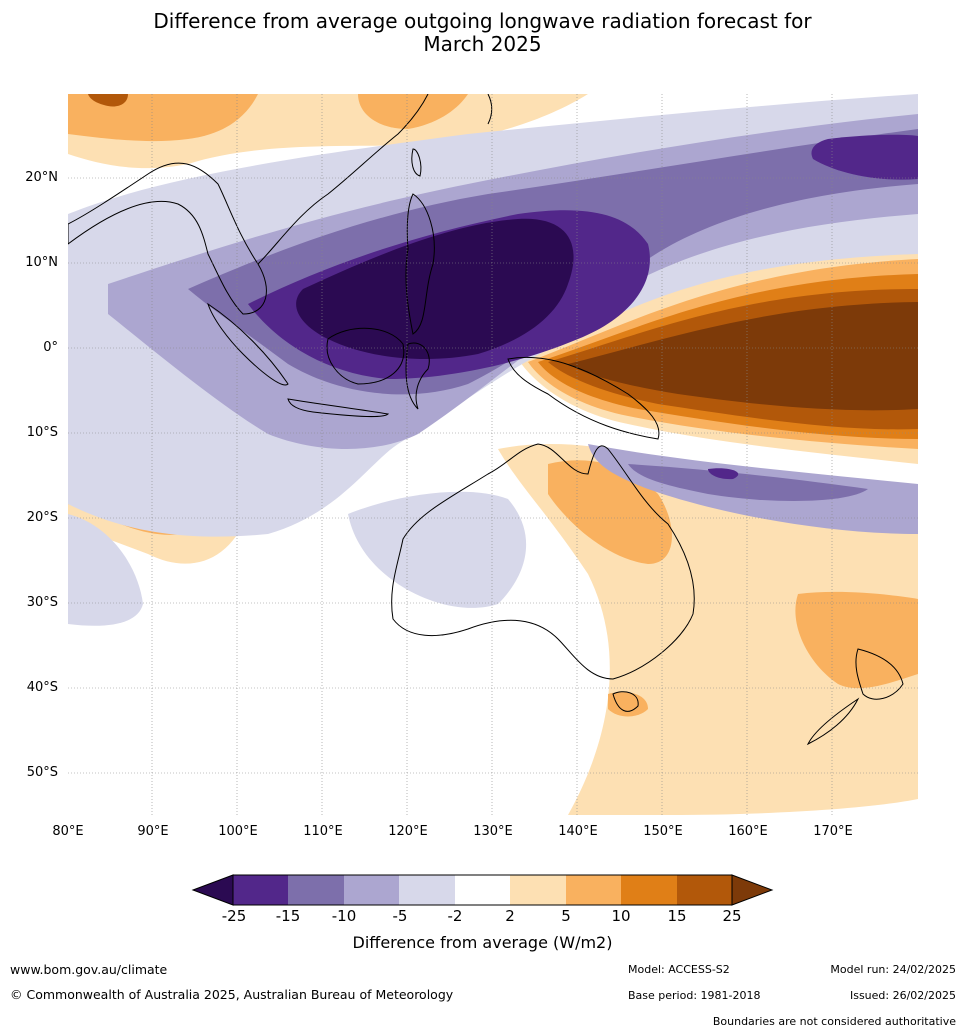 The image size is (965, 1035). I want to click on philippines-coastline, so click(420, 264).